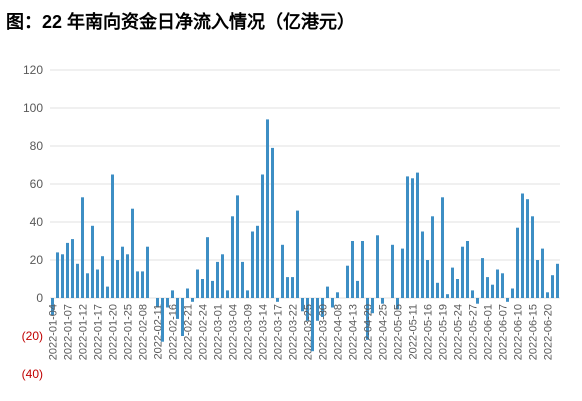 This screenshot has width=582, height=401. Describe the element at coordinates (534, 332) in the screenshot. I see `x-tick-label: 2022-06-15` at that location.